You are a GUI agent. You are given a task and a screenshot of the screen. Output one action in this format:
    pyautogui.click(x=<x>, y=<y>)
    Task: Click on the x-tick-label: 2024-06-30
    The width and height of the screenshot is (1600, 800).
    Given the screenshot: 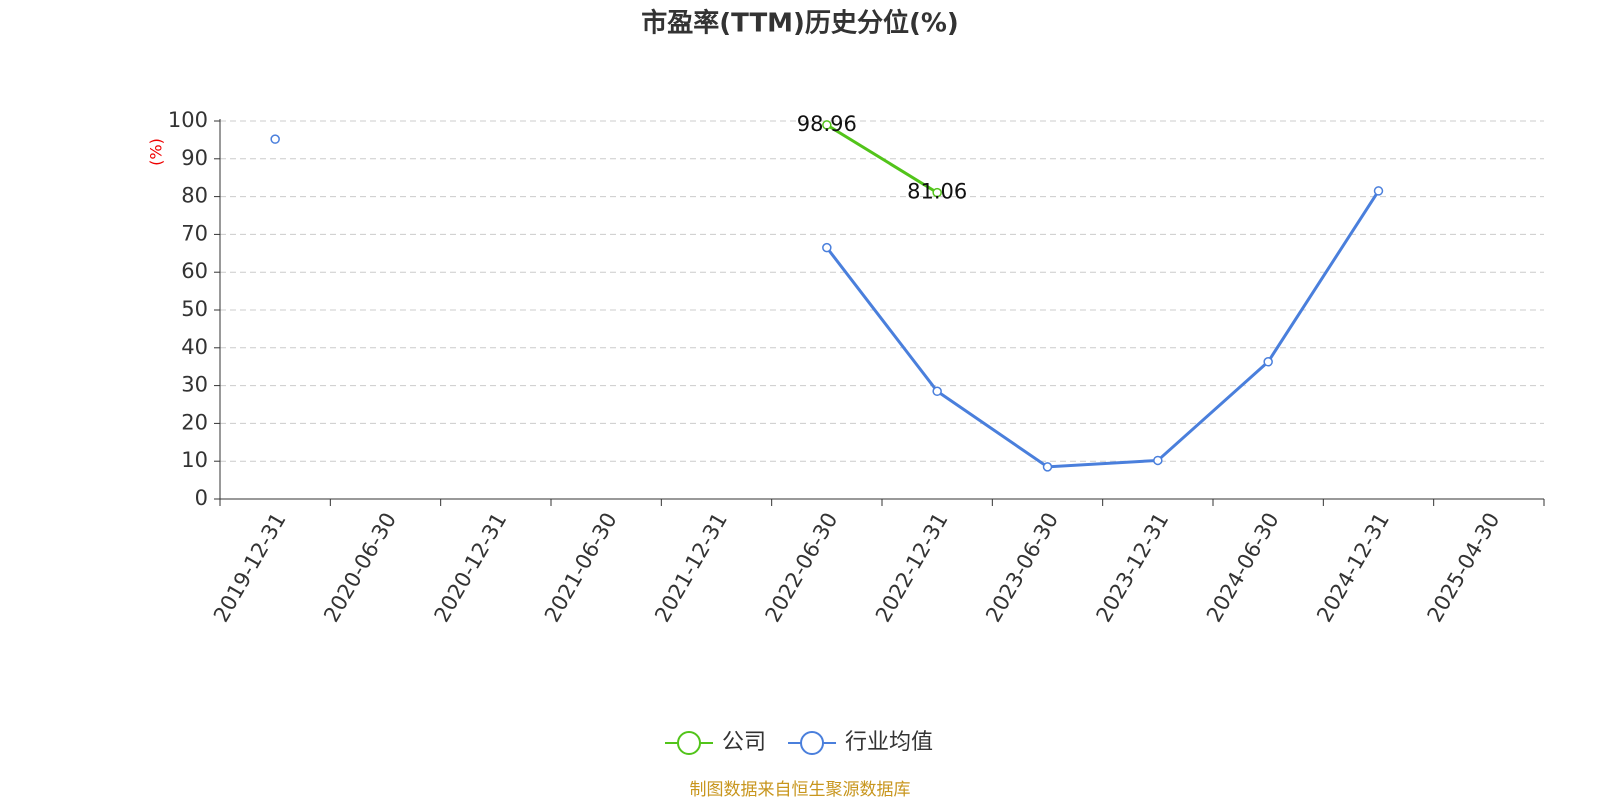 What is the action you would take?
    pyautogui.click(x=1243, y=568)
    